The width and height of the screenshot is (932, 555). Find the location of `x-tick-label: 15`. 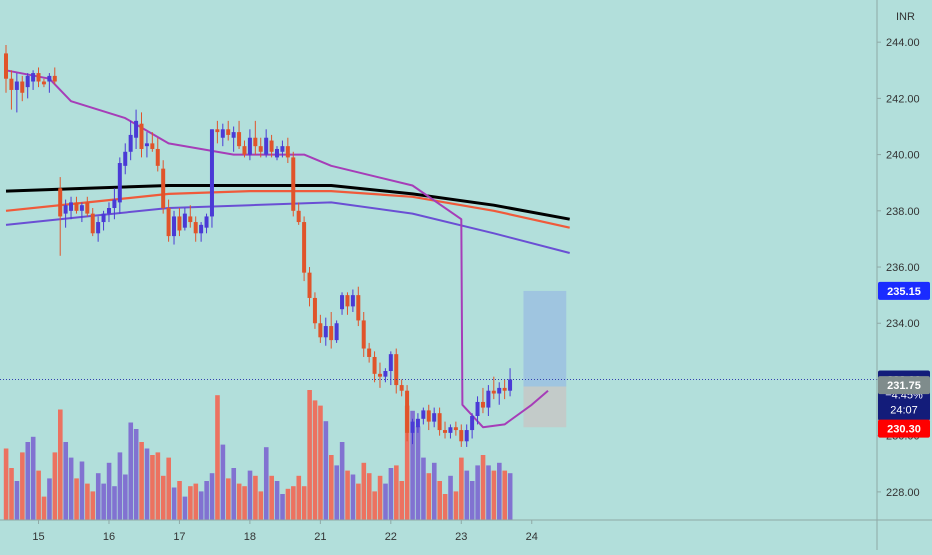

x-tick-label: 15 is located at coordinates (38, 537).